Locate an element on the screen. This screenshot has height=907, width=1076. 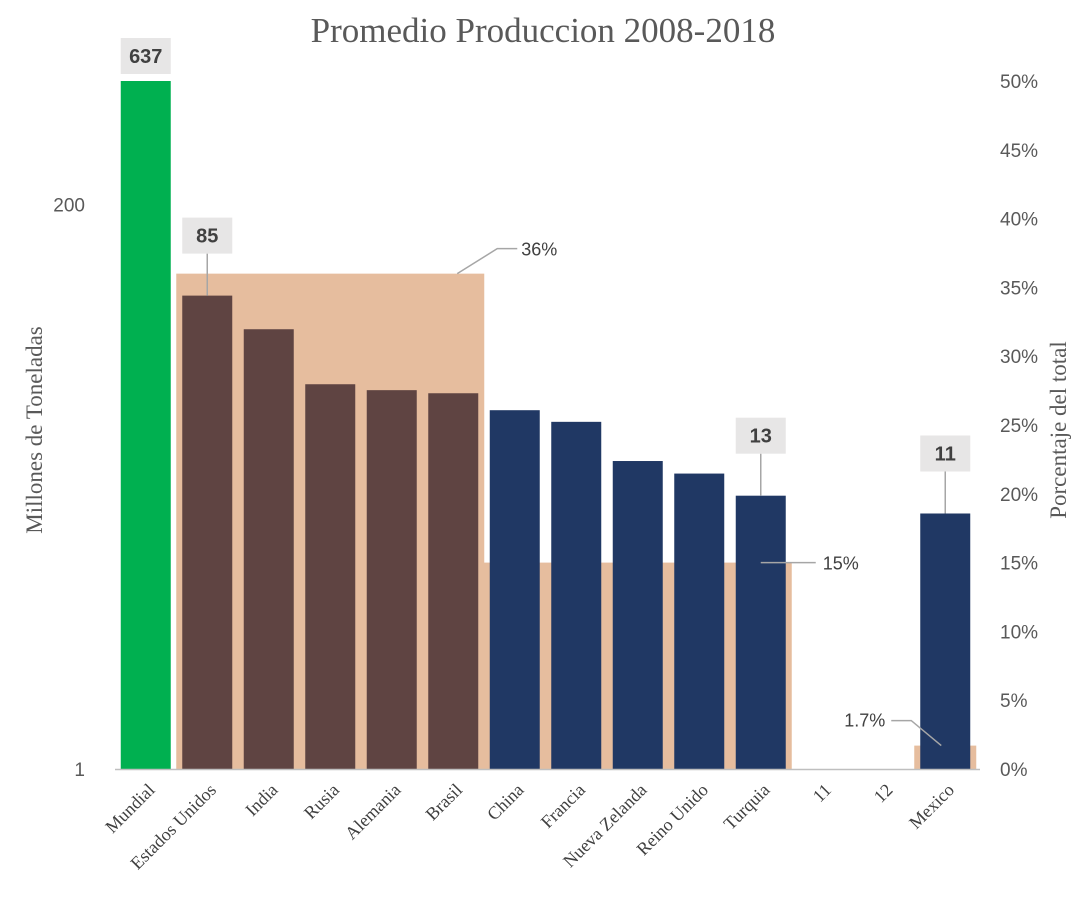
share-leader-estados-unidos is located at coordinates (487, 261).